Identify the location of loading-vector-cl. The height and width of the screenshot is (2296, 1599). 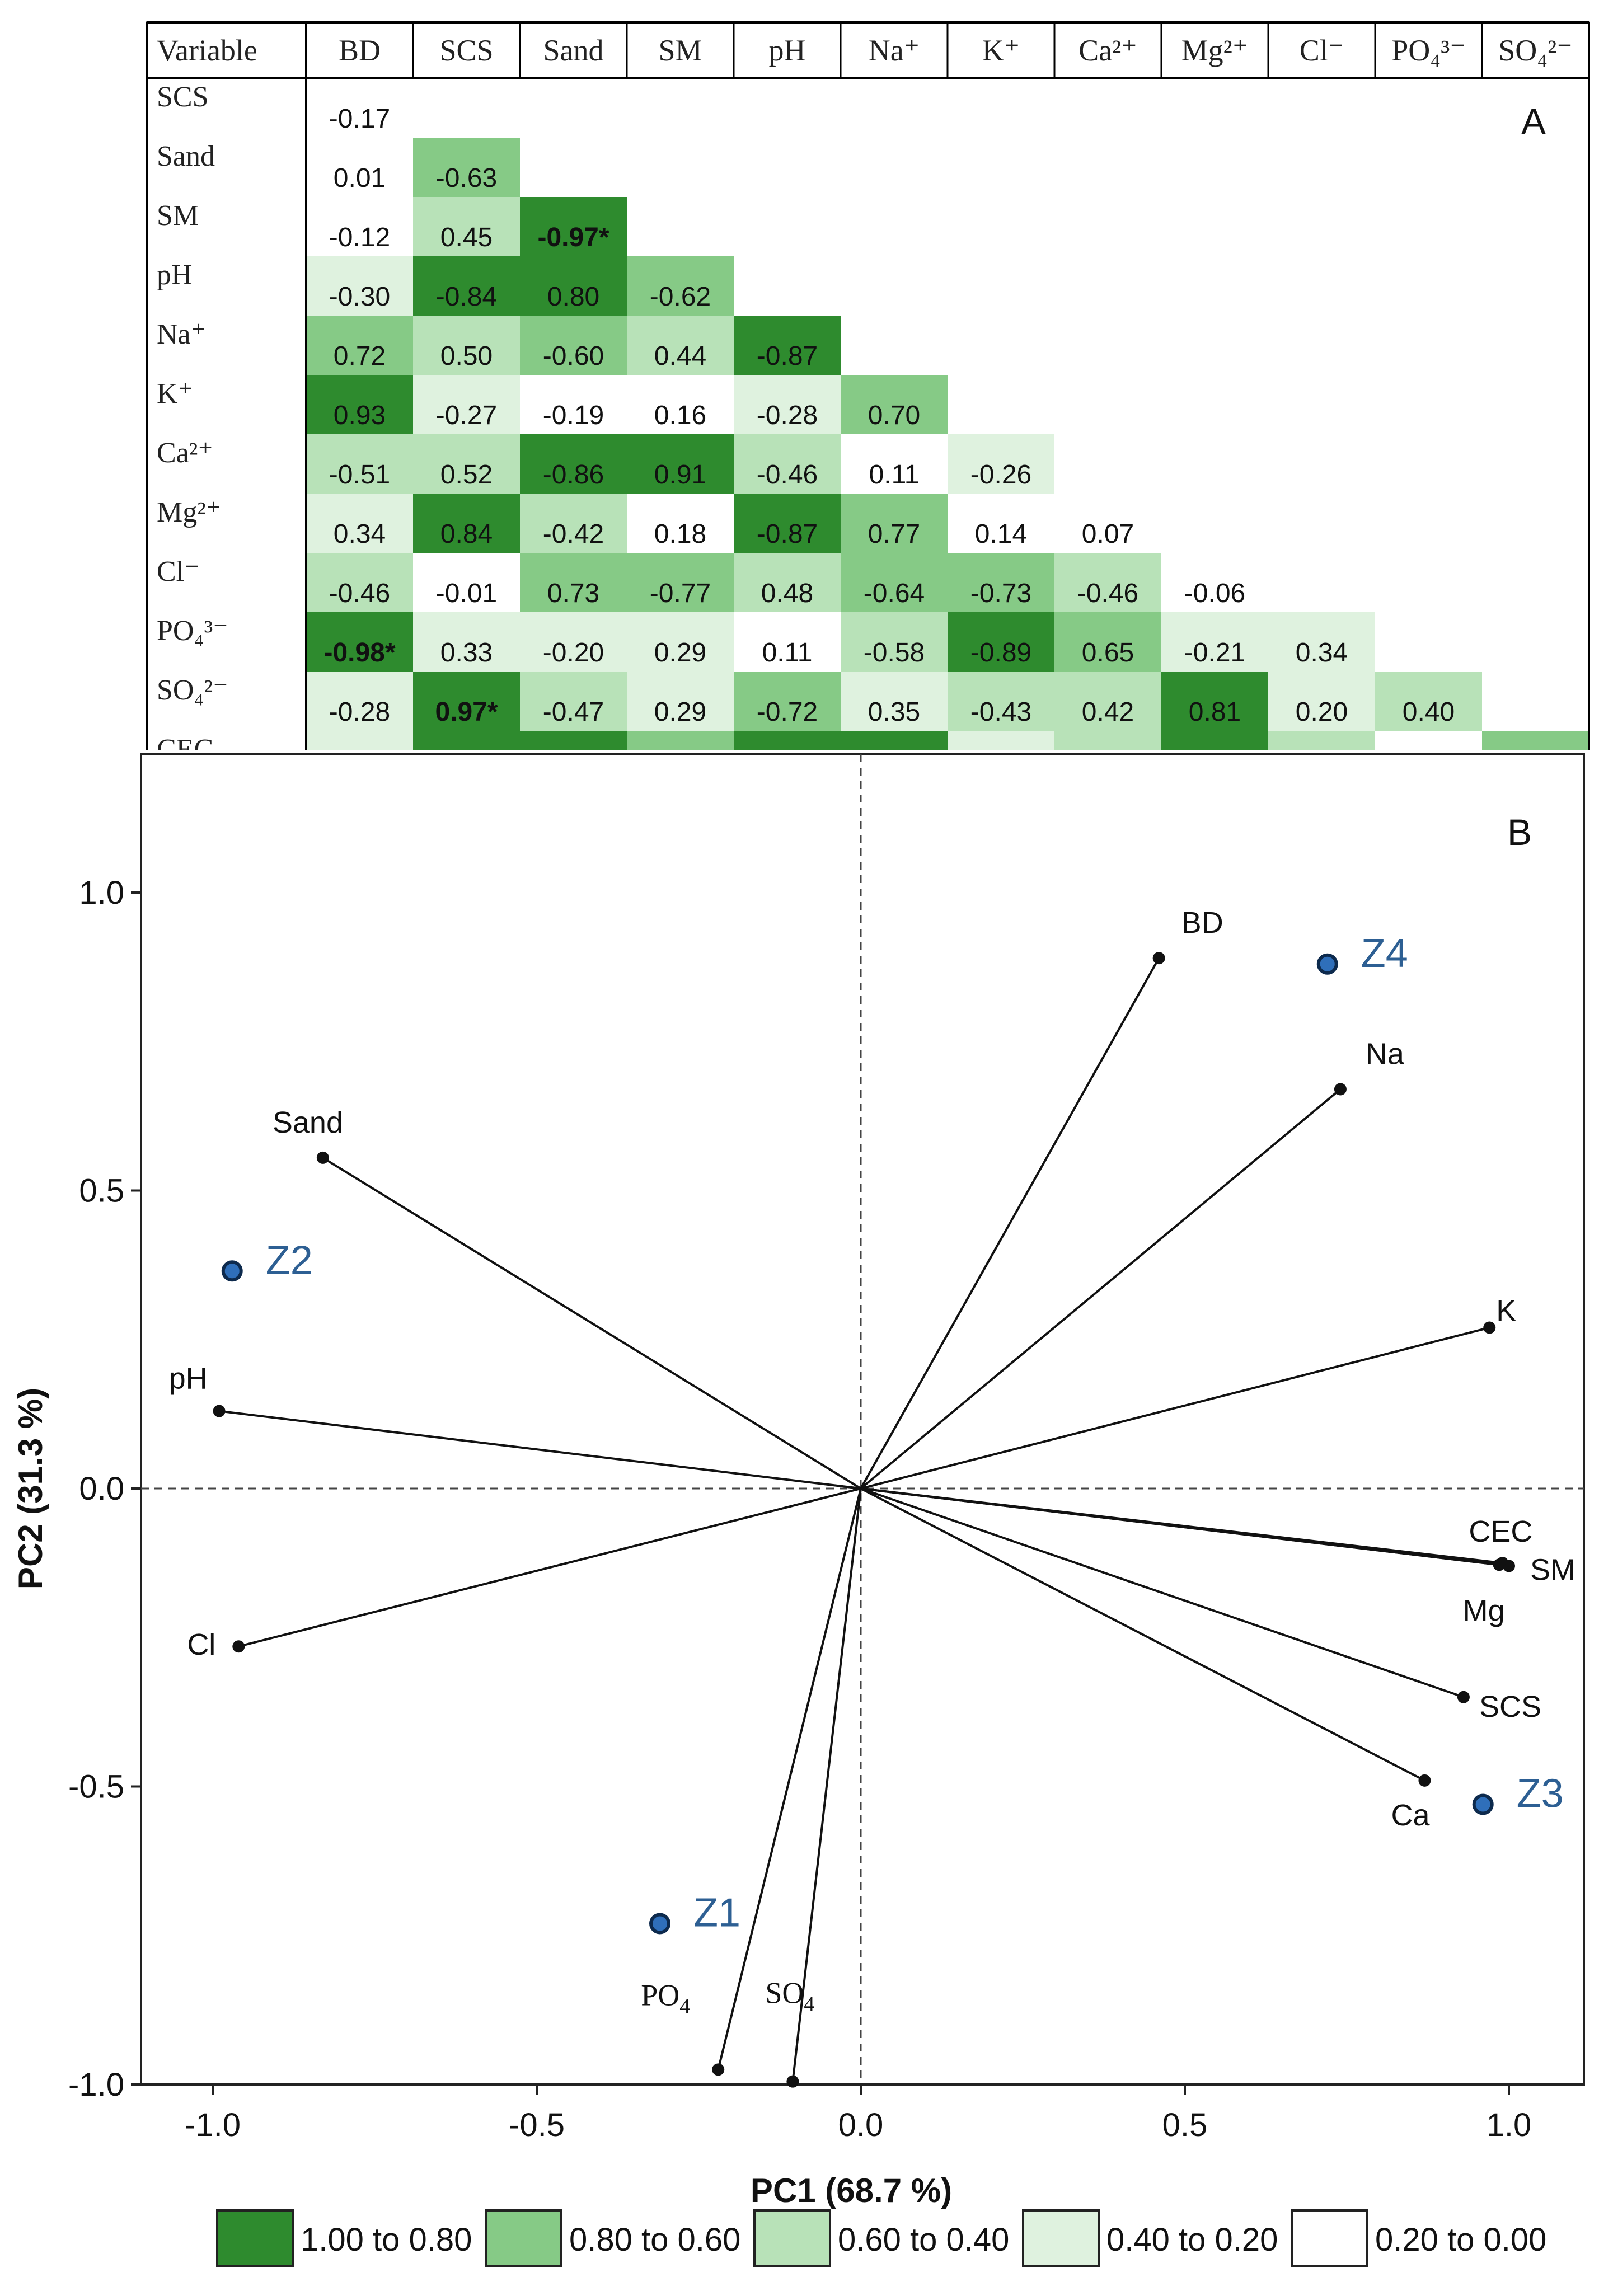
(549, 1567).